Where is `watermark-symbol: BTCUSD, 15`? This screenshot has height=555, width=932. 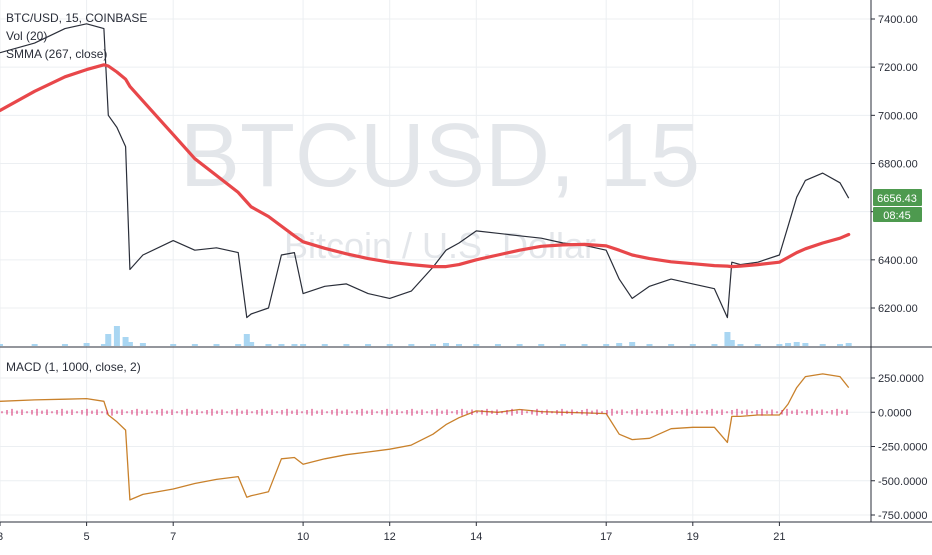 watermark-symbol: BTCUSD, 15 is located at coordinates (440, 156).